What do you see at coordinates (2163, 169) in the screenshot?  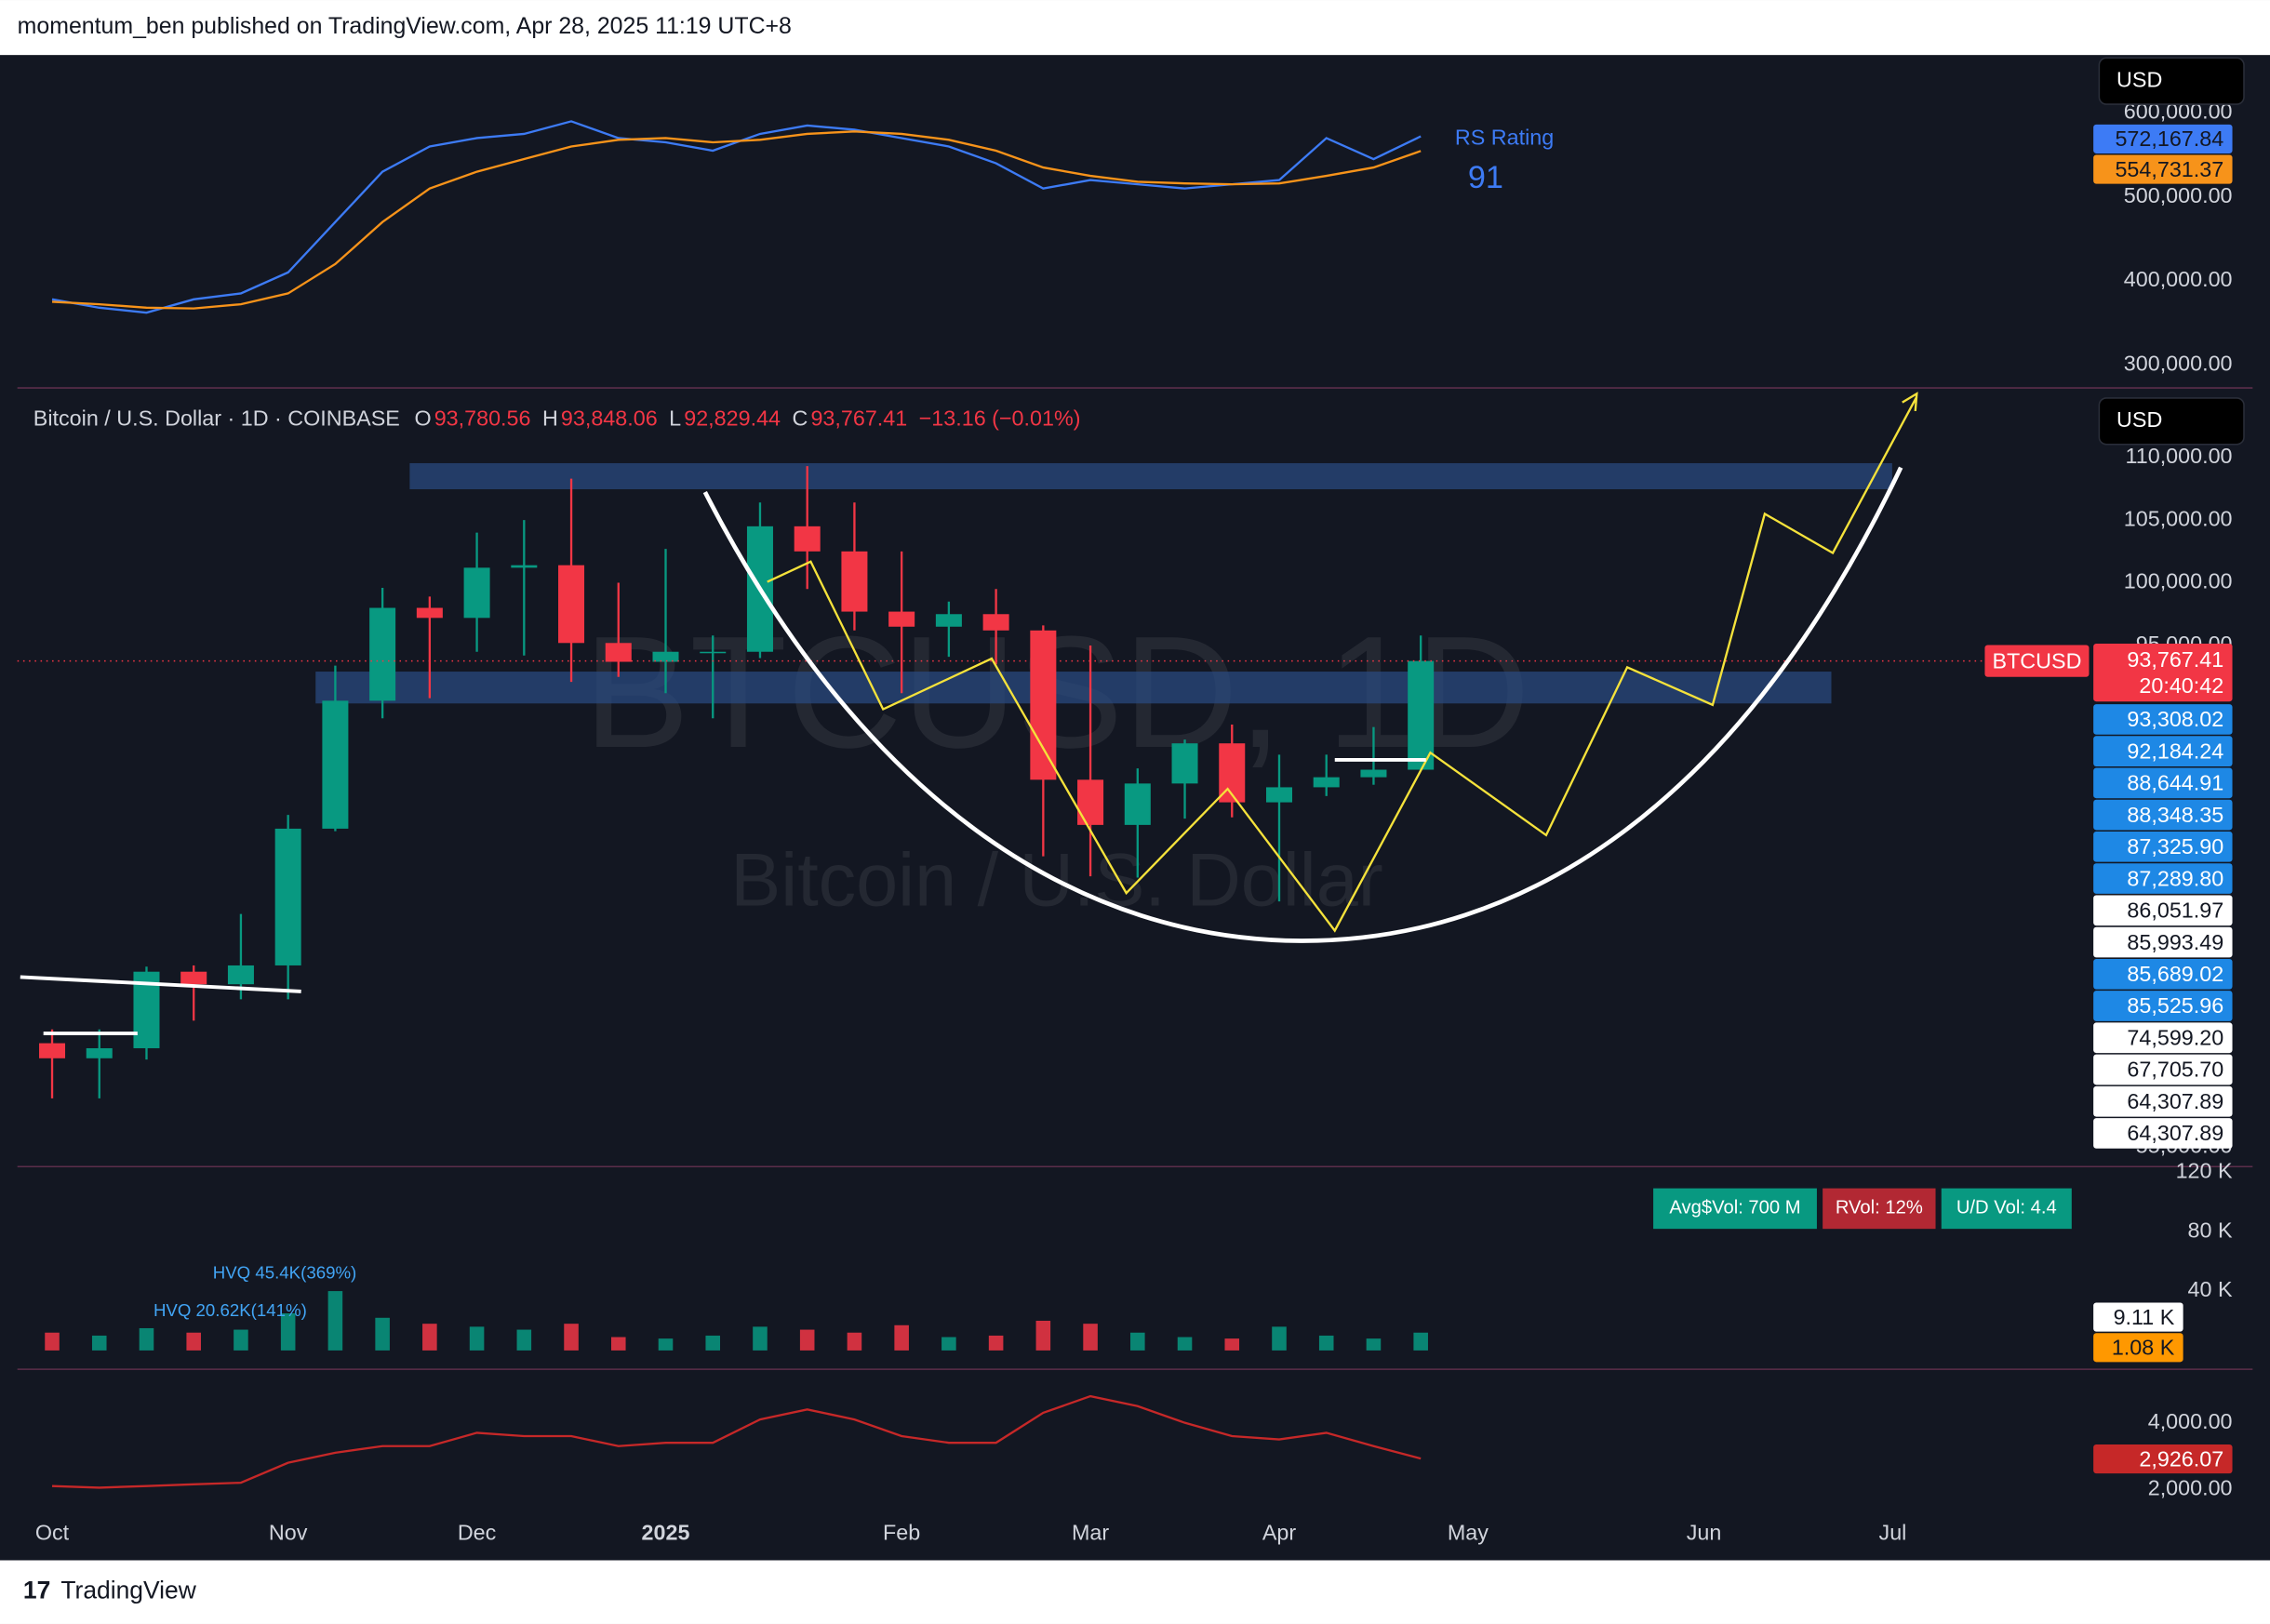 I see `rs-last-label-box` at bounding box center [2163, 169].